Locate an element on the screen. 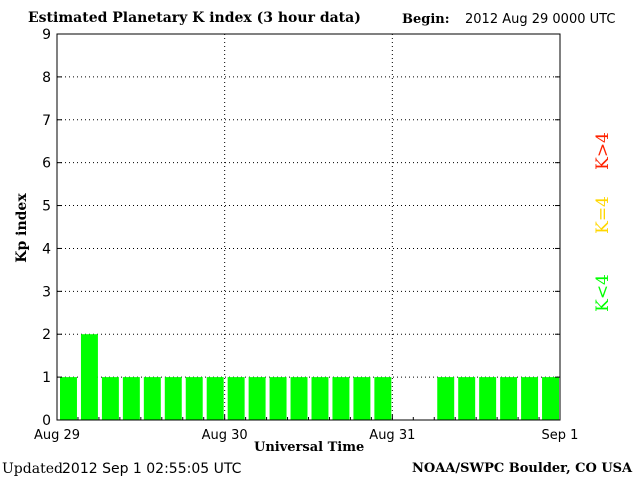 This screenshot has width=640, height=480. legend-above-4: K>4 is located at coordinates (603, 151).